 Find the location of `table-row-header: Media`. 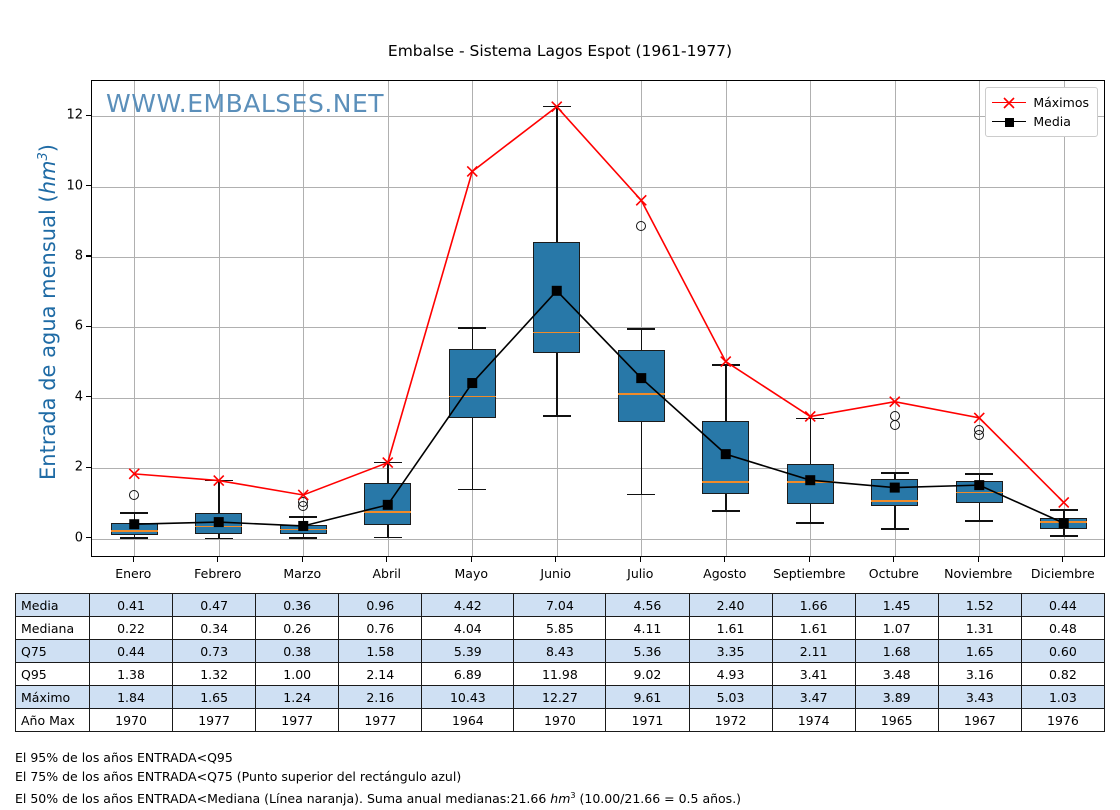

table-row-header: Media is located at coordinates (52, 605).